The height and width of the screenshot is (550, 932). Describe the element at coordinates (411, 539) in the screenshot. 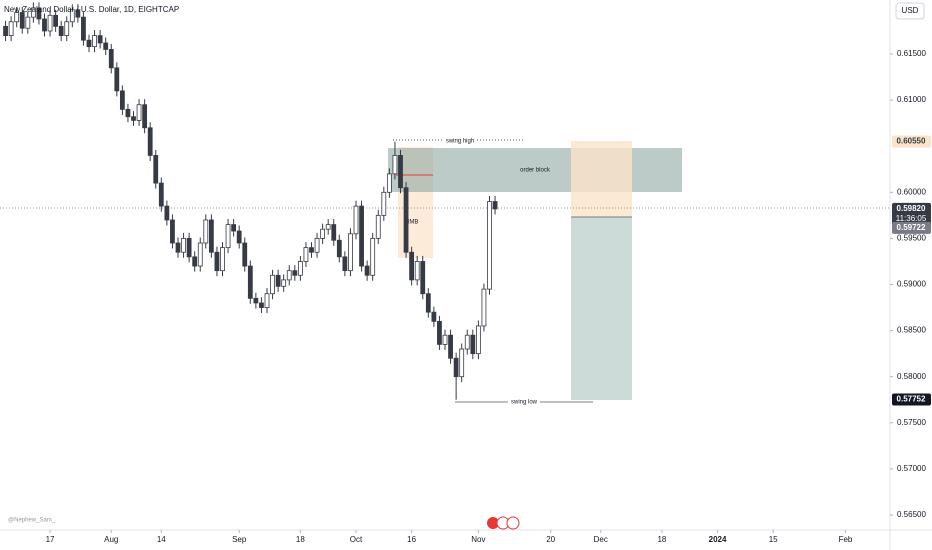

I see `x-tick-label: 16` at that location.